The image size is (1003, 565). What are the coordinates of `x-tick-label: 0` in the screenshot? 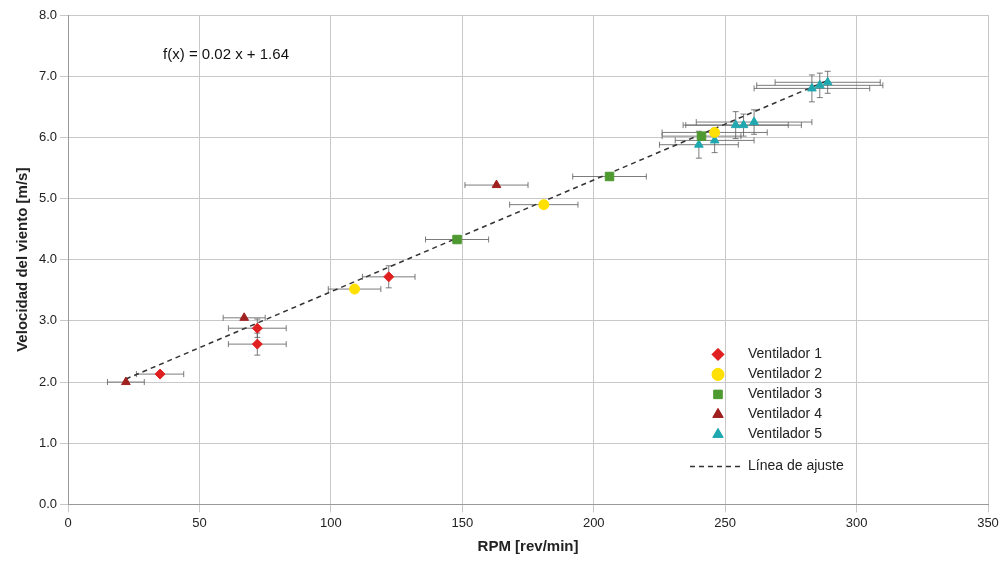 It's located at (68, 522).